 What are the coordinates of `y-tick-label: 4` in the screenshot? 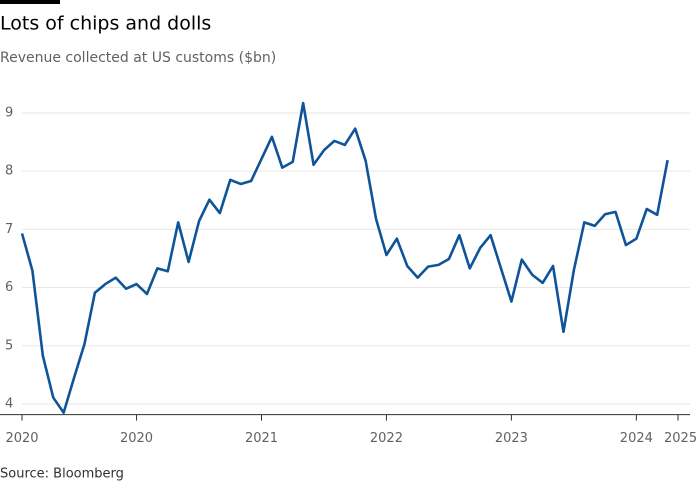 It's located at (9, 403).